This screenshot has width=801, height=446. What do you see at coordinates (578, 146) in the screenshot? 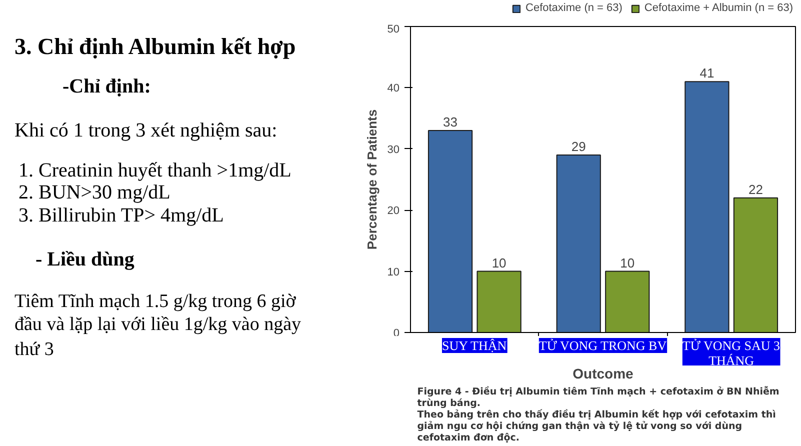
I see `data-label: 29` at bounding box center [578, 146].